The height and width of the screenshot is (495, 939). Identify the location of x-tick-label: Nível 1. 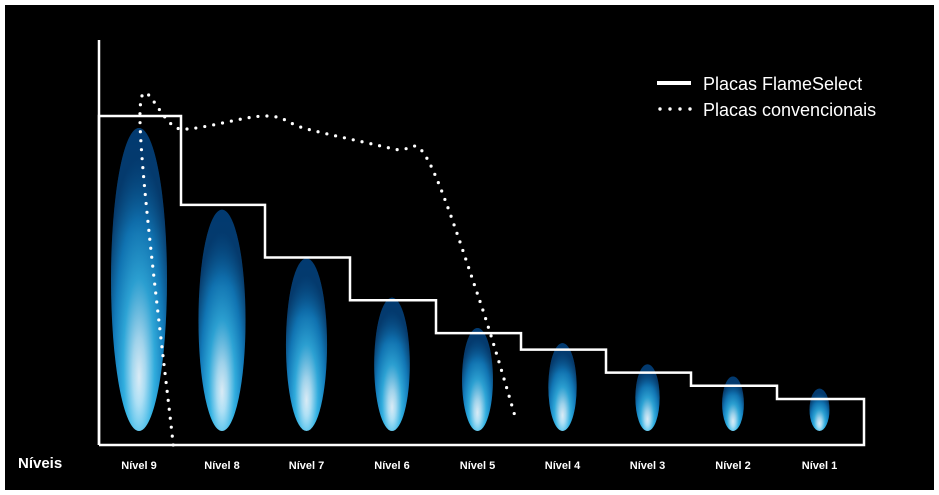
(819, 466).